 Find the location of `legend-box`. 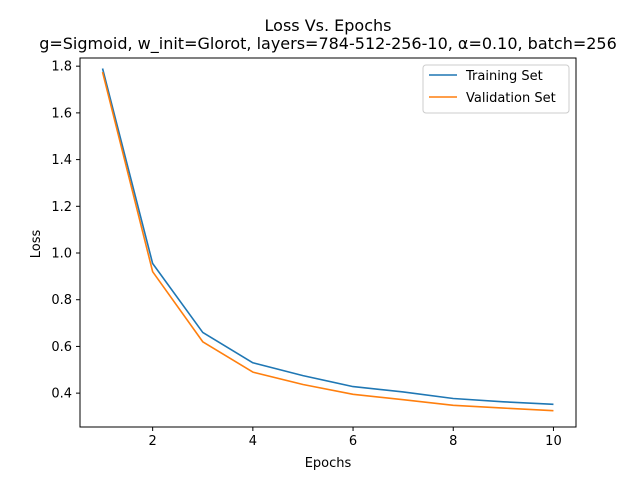

legend-box is located at coordinates (496, 89).